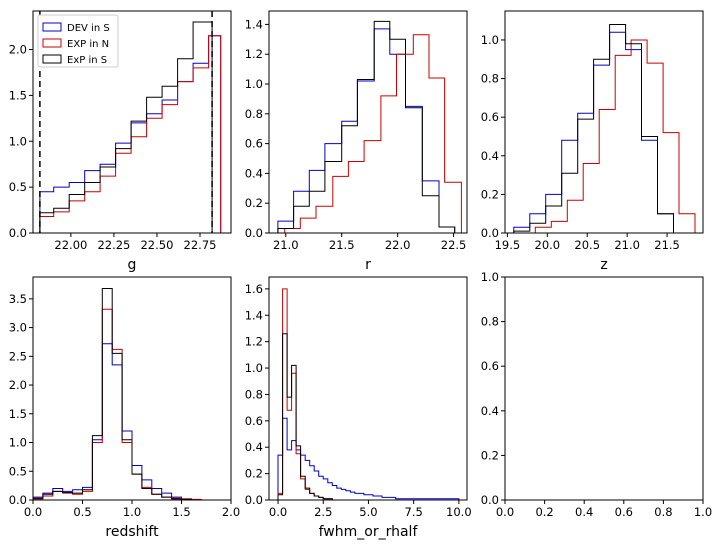  Describe the element at coordinates (254, 289) in the screenshot. I see `y-tick-label: 1.6` at that location.